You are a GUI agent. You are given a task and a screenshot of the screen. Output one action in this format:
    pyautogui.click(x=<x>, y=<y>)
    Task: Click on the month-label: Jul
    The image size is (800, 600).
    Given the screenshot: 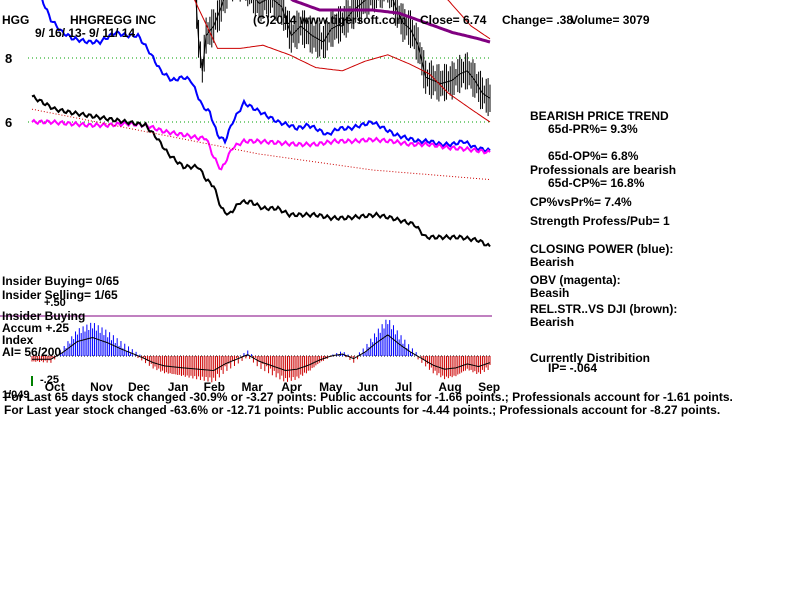 What is the action you would take?
    pyautogui.click(x=403, y=387)
    